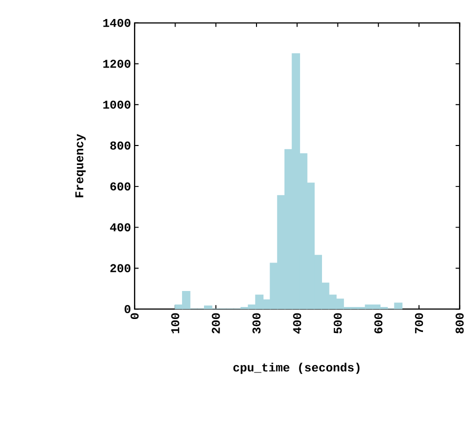 The width and height of the screenshot is (467, 440). What do you see at coordinates (116, 104) in the screenshot?
I see `y-tick-label: 1000` at bounding box center [116, 104].